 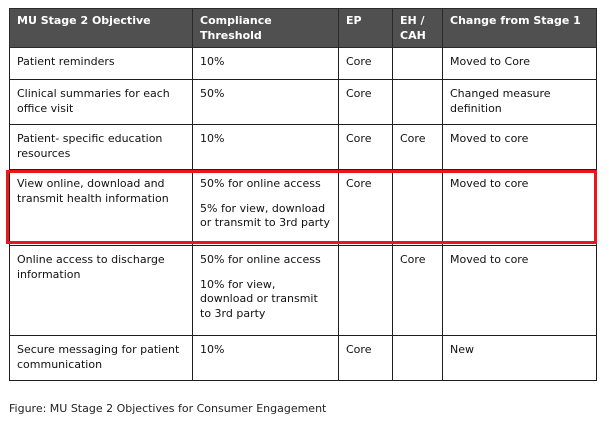 I want to click on threshold-text: 50%, so click(x=212, y=93).